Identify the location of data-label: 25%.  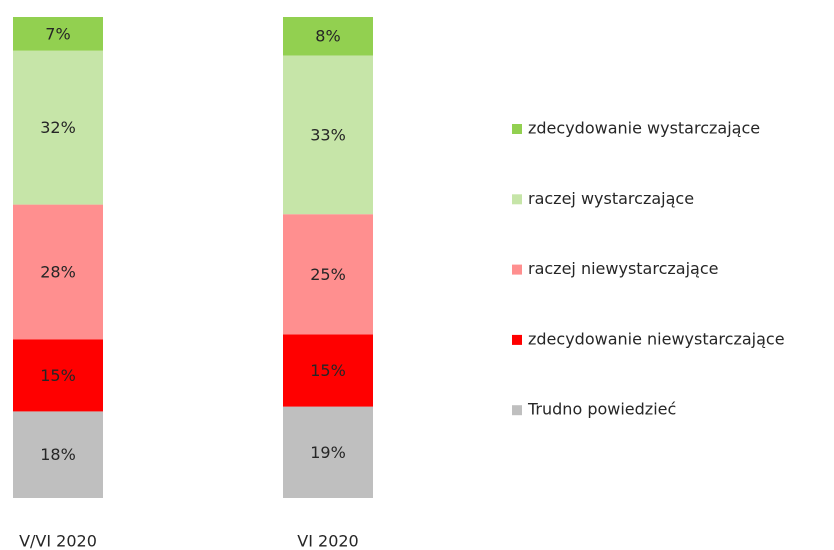
(328, 274).